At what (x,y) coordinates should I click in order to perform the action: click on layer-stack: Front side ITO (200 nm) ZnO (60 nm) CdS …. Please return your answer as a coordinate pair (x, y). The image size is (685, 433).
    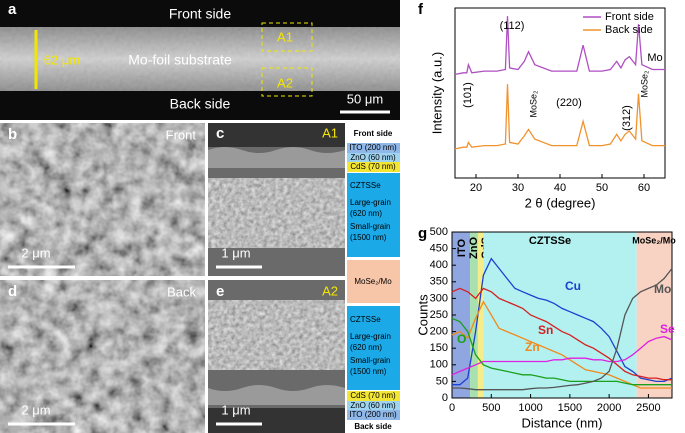
    Looking at the image, I should click on (373, 280).